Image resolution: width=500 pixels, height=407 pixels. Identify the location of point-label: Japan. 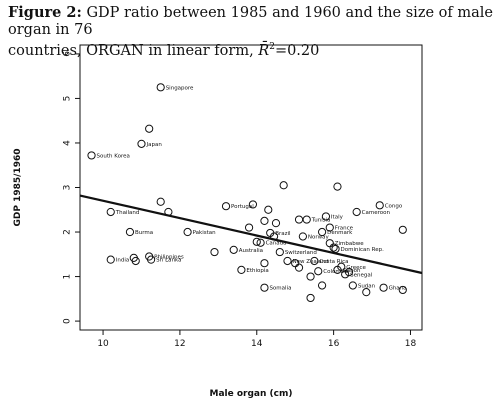
(153, 145).